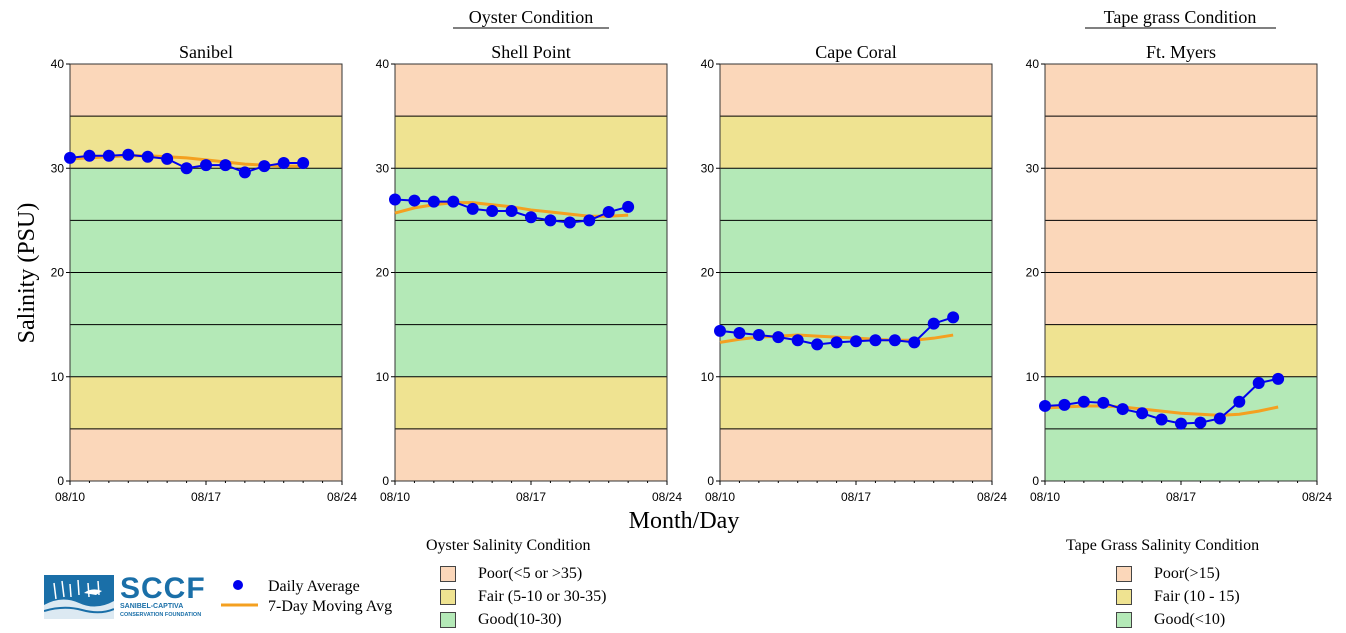 This screenshot has width=1346, height=633. I want to click on tapegrass-legend-poor-label: Poor(>15), so click(1187, 573).